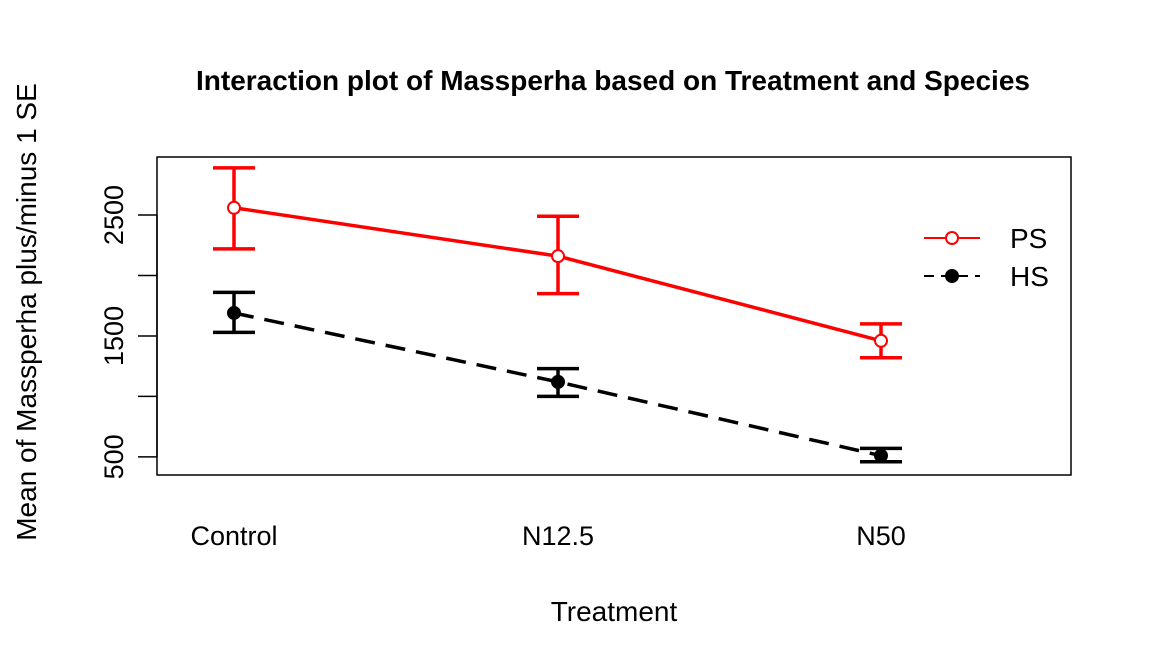  What do you see at coordinates (1028, 238) in the screenshot?
I see `legend-label: PS` at bounding box center [1028, 238].